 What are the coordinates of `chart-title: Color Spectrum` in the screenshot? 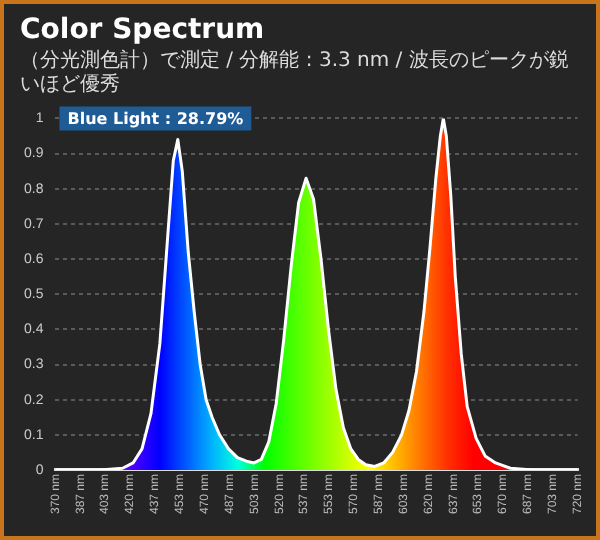 It's located at (143, 30).